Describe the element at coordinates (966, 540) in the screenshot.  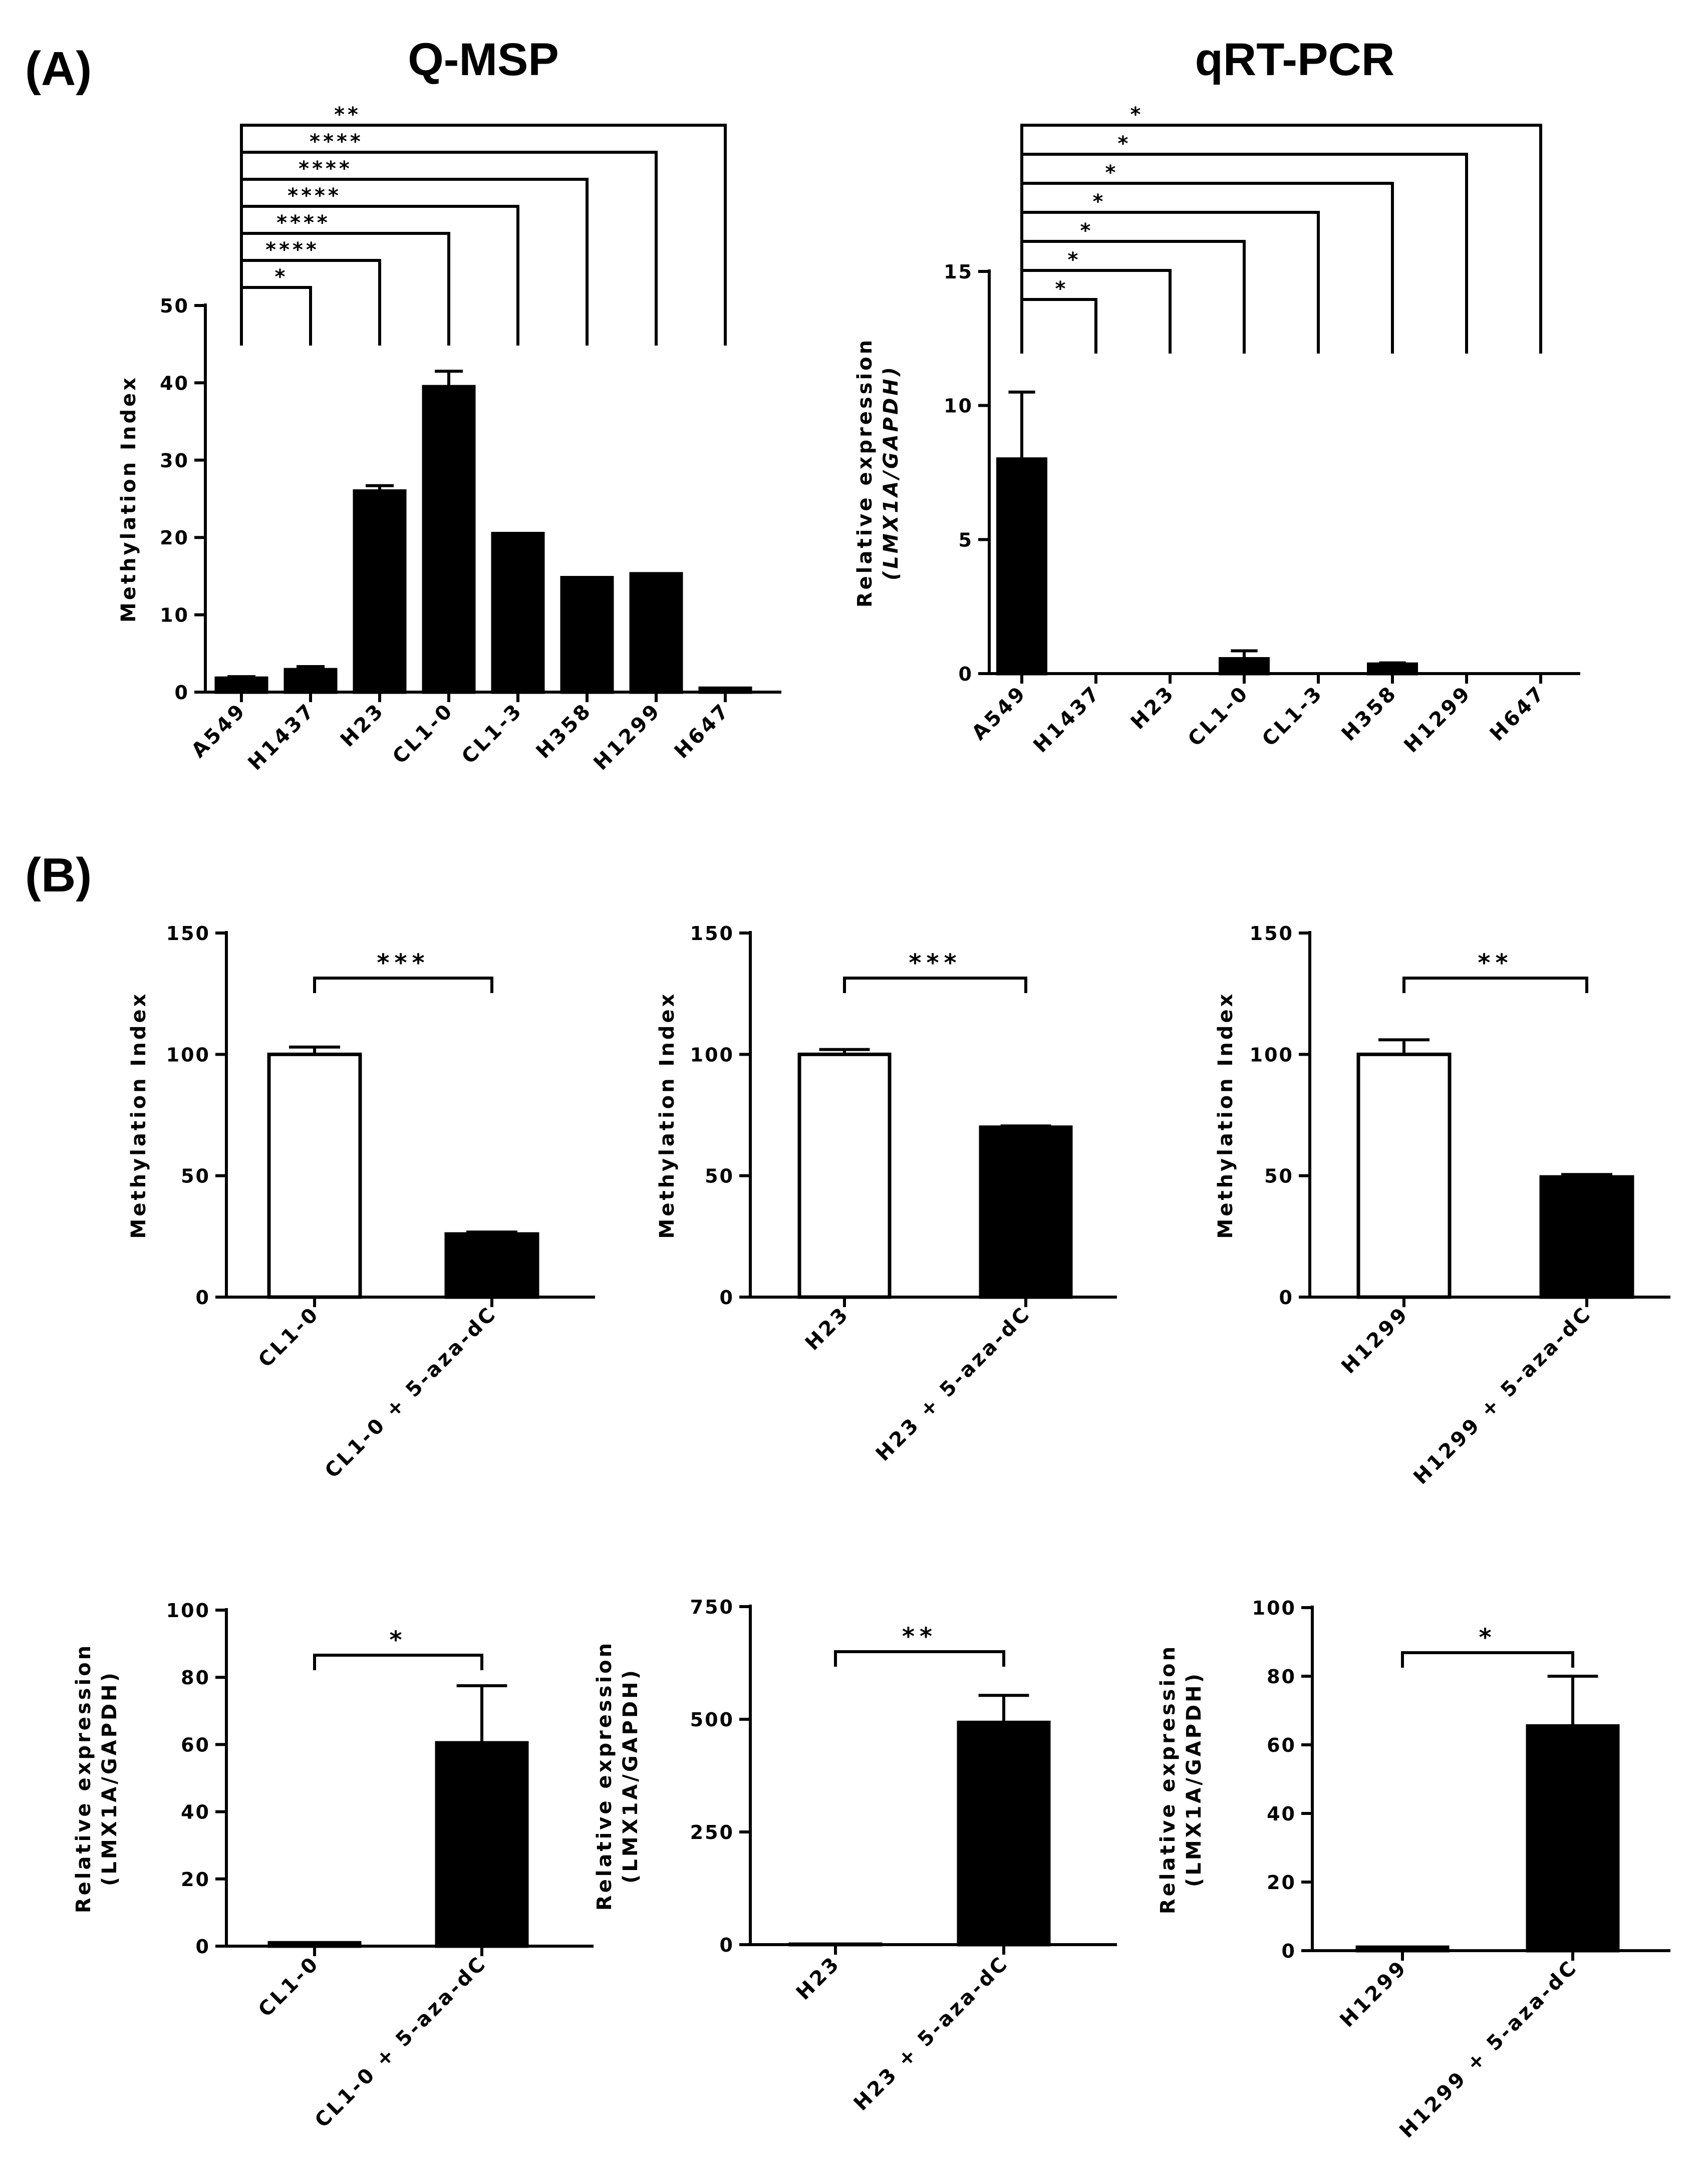
I see `y-tick-label: 5` at that location.